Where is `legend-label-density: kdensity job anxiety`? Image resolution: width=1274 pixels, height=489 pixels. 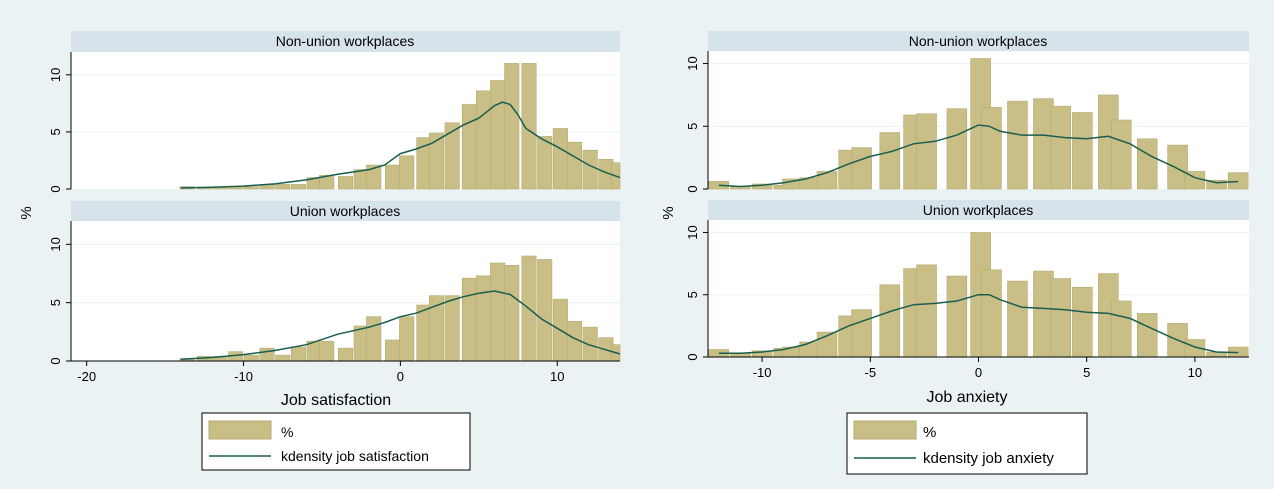
legend-label-density: kdensity job anxiety is located at coordinates (988, 458).